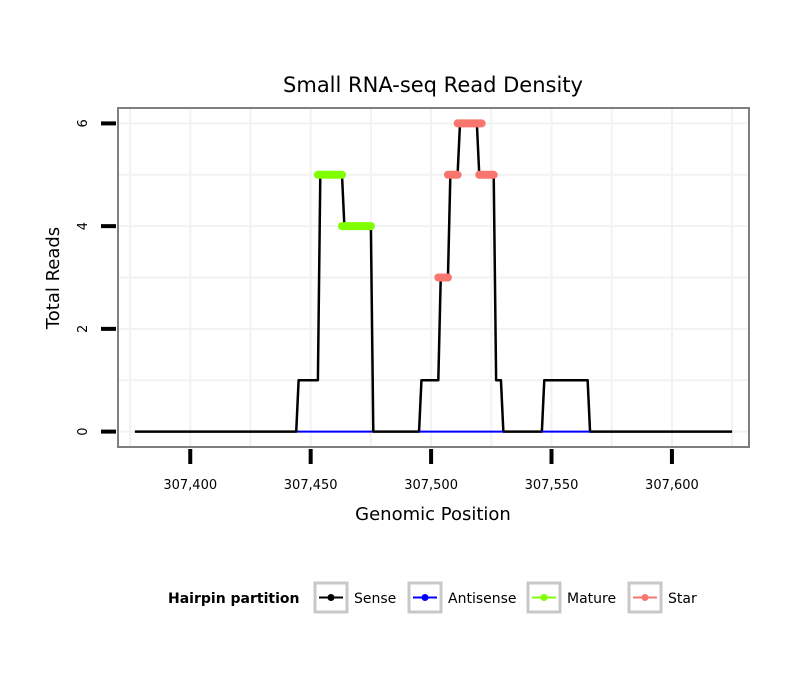 This screenshot has width=810, height=690. I want to click on legend-item-sense: Sense, so click(354, 597).